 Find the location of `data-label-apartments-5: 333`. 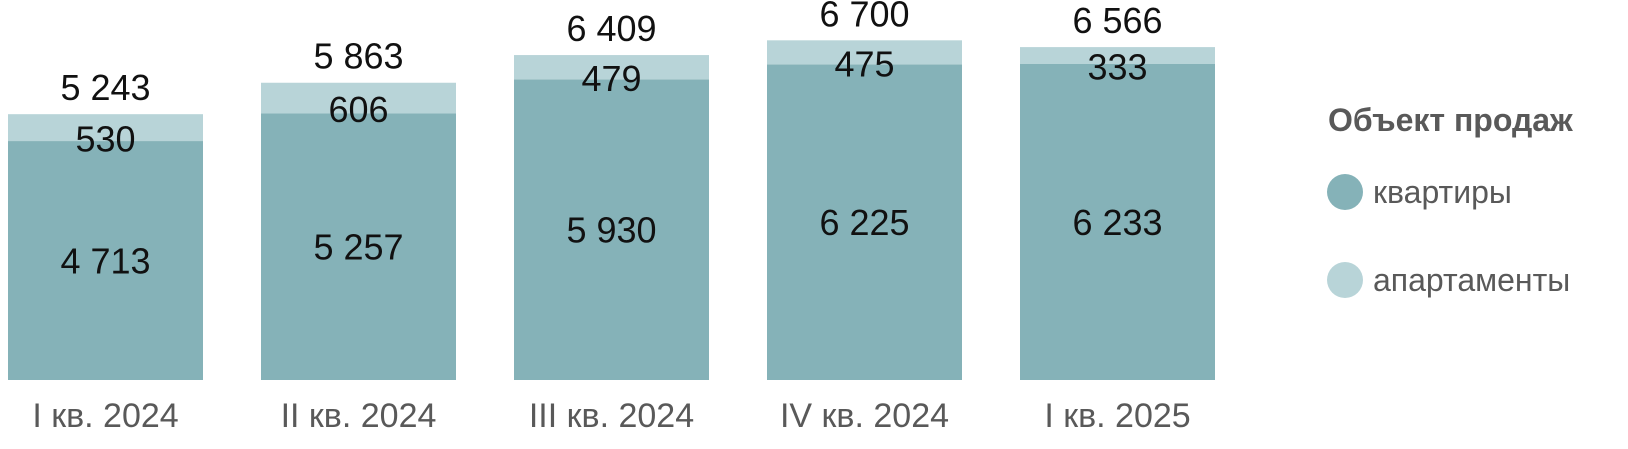

data-label-apartments-5: 333 is located at coordinates (1117, 67).